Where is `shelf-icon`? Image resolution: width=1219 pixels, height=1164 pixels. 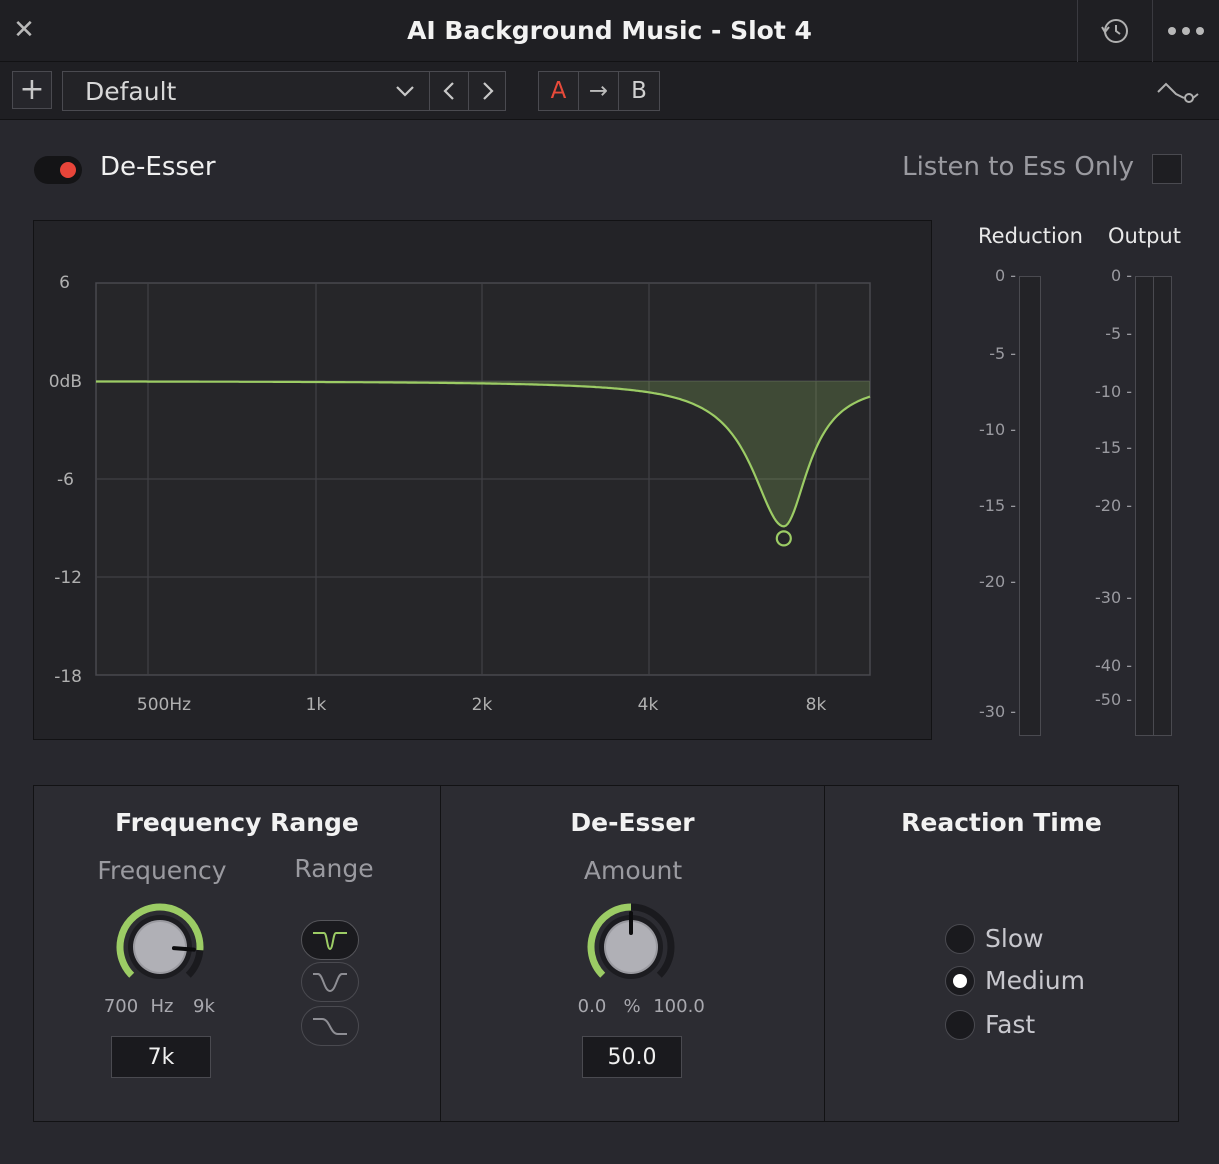
shelf-icon is located at coordinates (330, 1026).